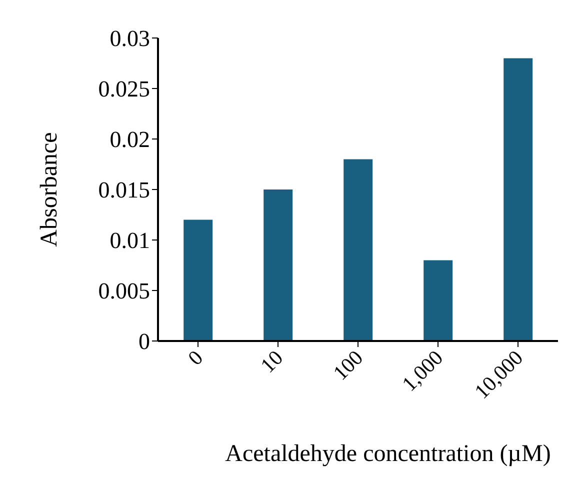 The height and width of the screenshot is (489, 581). What do you see at coordinates (348, 365) in the screenshot?
I see `x-tick-label: 100` at bounding box center [348, 365].